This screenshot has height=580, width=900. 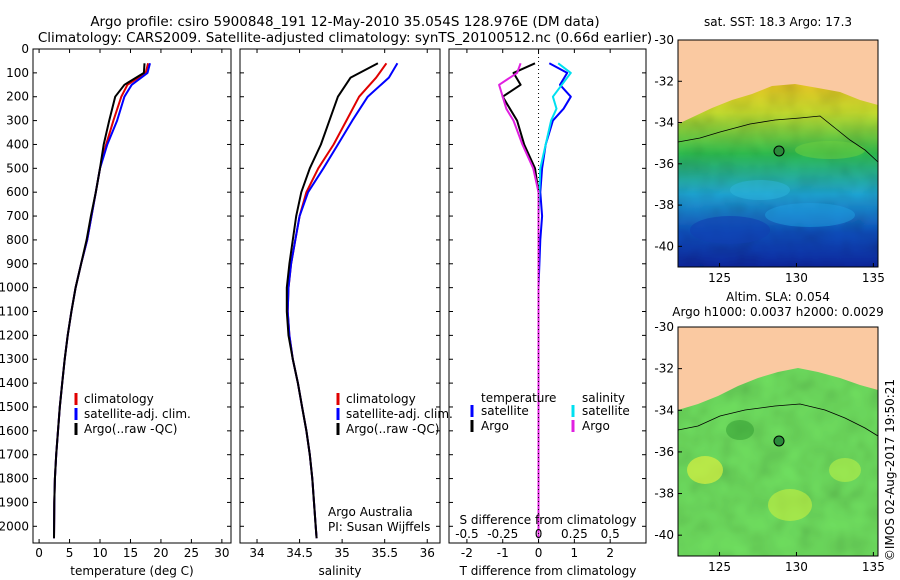 I want to click on x-tick-label: 2, so click(x=610, y=553).